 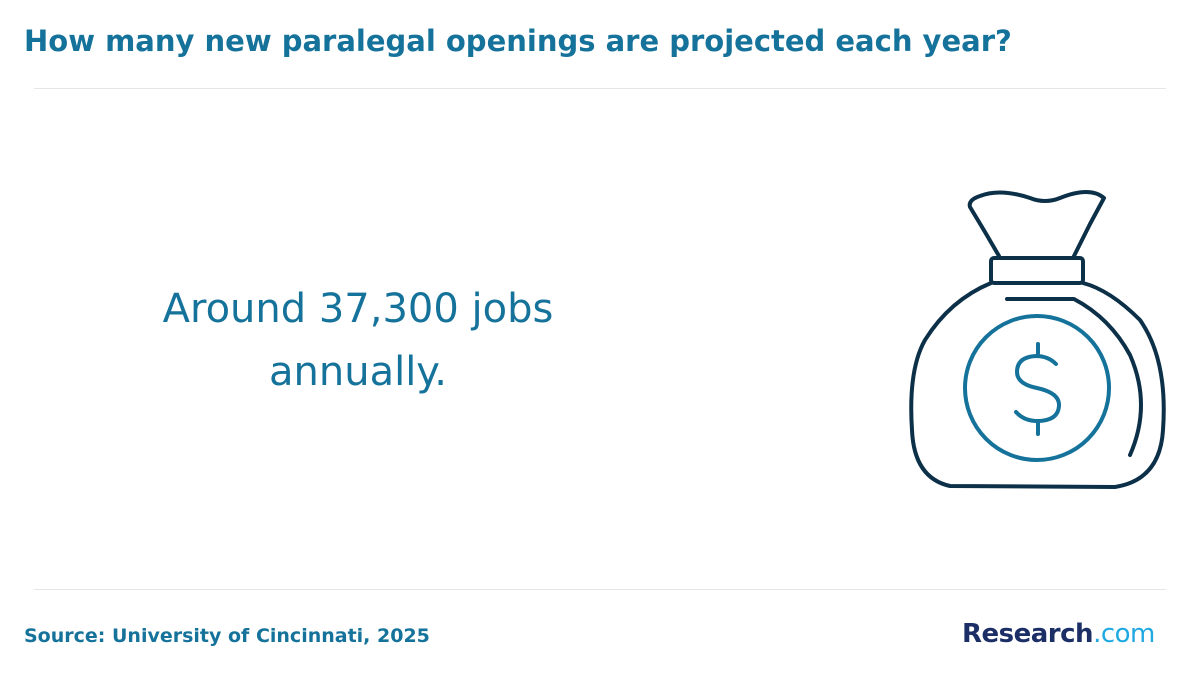 What do you see at coordinates (1124, 634) in the screenshot?
I see `logo-suffix: .com` at bounding box center [1124, 634].